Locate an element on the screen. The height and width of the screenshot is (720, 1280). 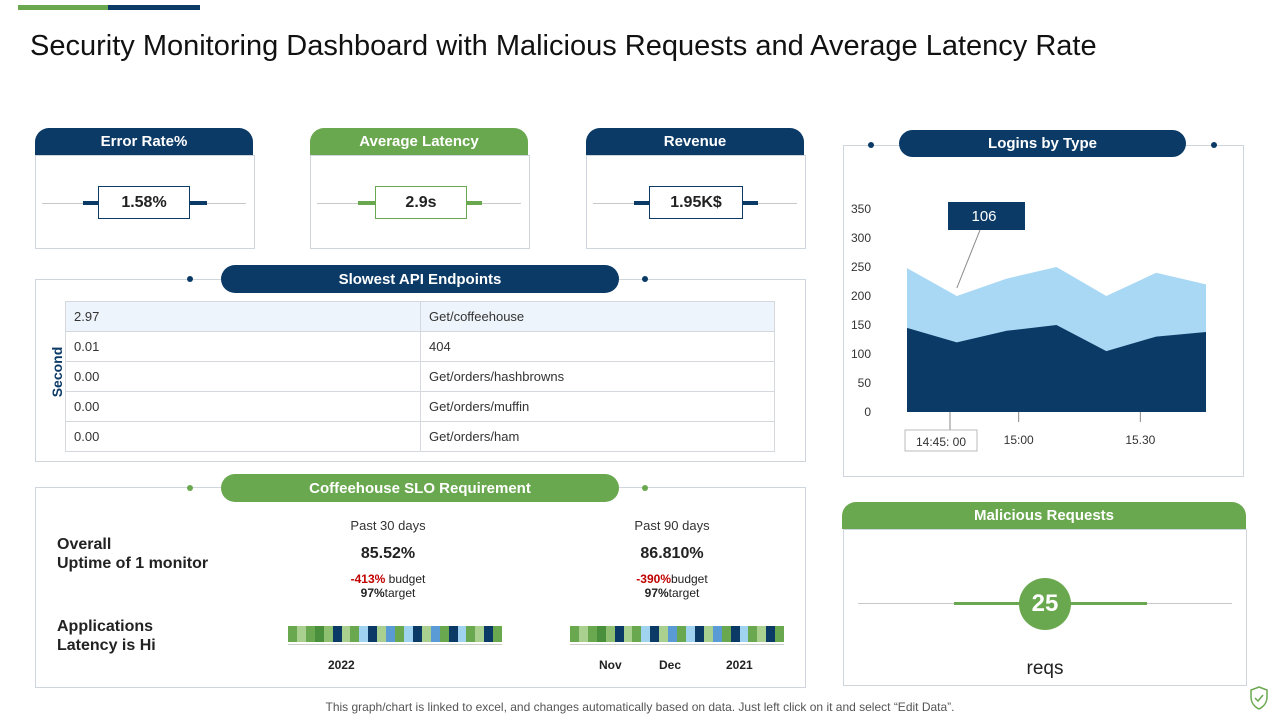
endpoint-cell: Get/orders/hashbrowns is located at coordinates (597, 376).